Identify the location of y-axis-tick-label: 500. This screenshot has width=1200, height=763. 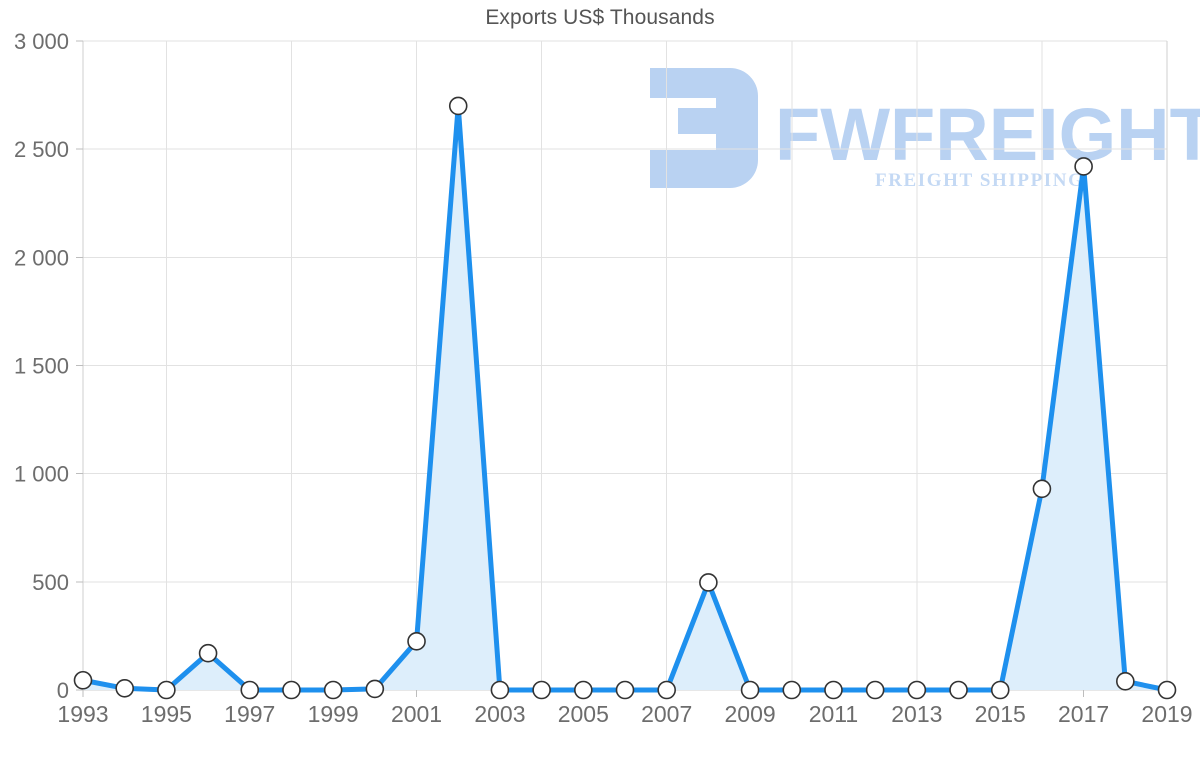
(50, 582).